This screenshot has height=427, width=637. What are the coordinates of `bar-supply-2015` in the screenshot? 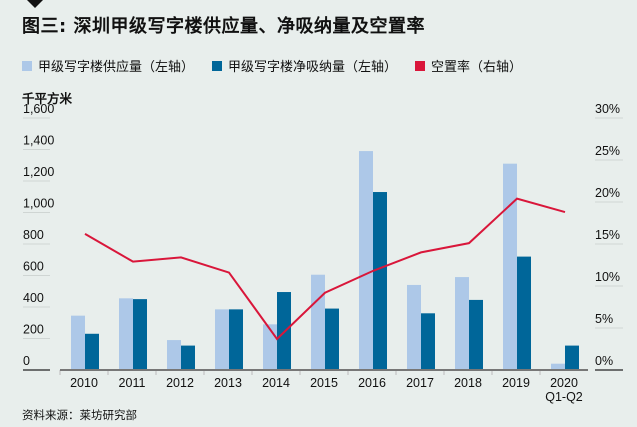 It's located at (318, 322).